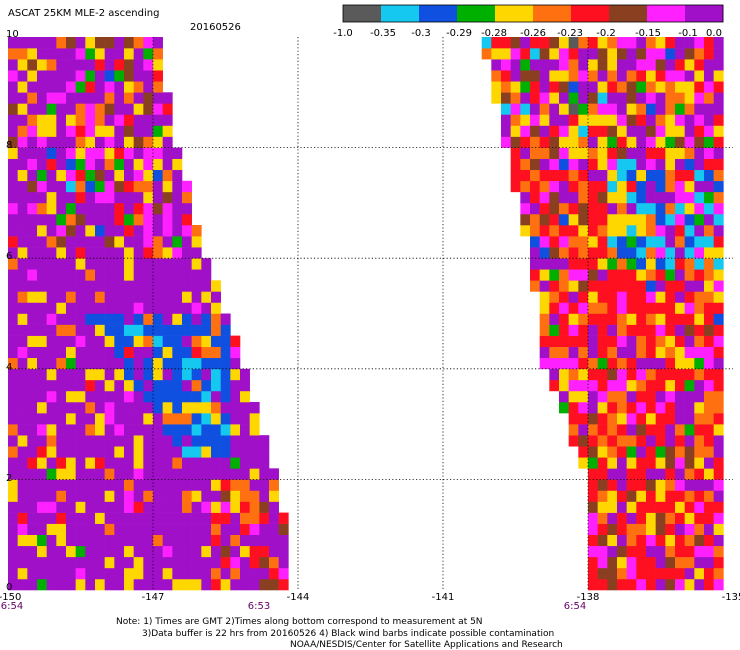 This screenshot has height=650, width=740. I want to click on y-tick-label: 10, so click(12, 34).